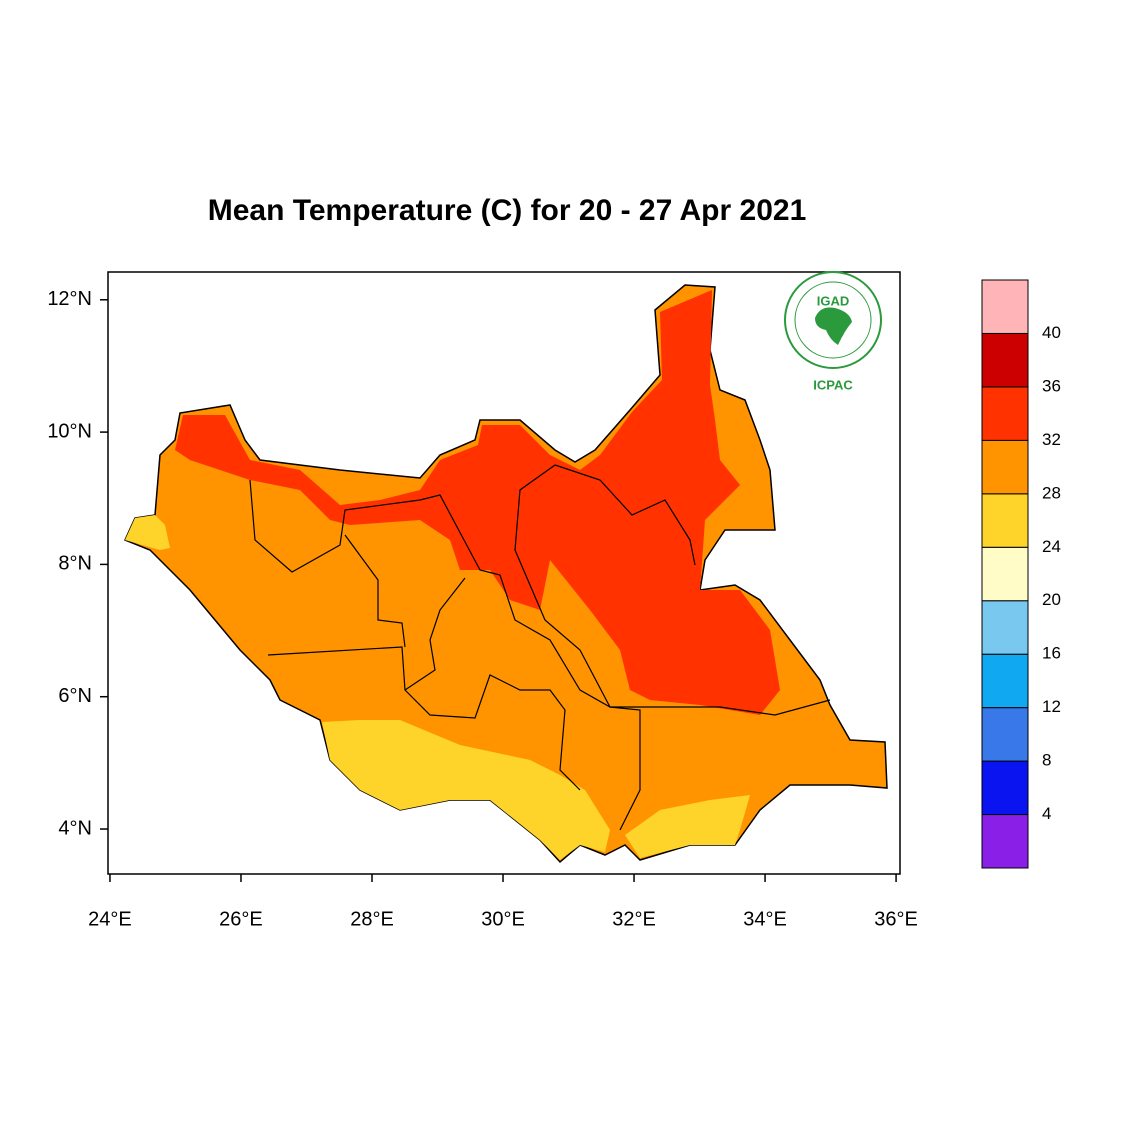  Describe the element at coordinates (1051, 653) in the screenshot. I see `colorbar-label: 16` at that location.